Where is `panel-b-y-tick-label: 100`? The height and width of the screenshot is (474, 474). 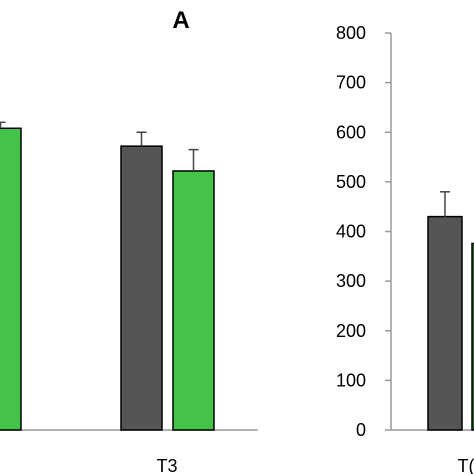 panel-b-y-tick-label: 100 is located at coordinates (351, 380).